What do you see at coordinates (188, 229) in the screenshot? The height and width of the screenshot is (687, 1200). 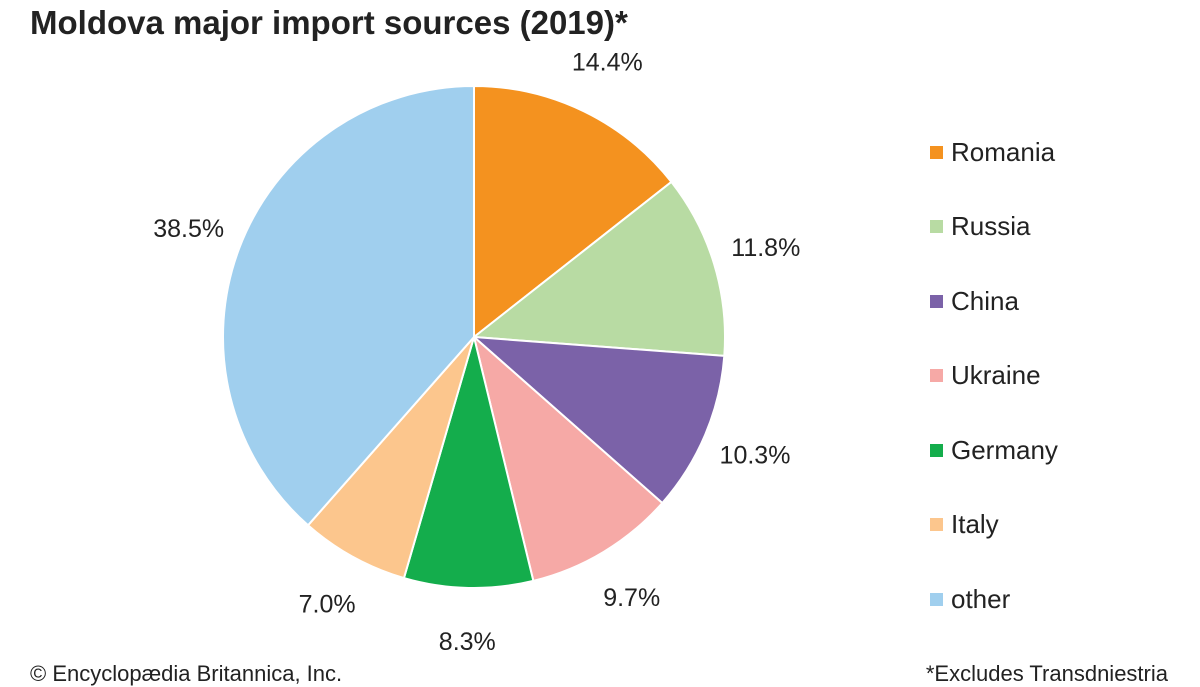 I see `percent-label-other: 38.5%` at bounding box center [188, 229].